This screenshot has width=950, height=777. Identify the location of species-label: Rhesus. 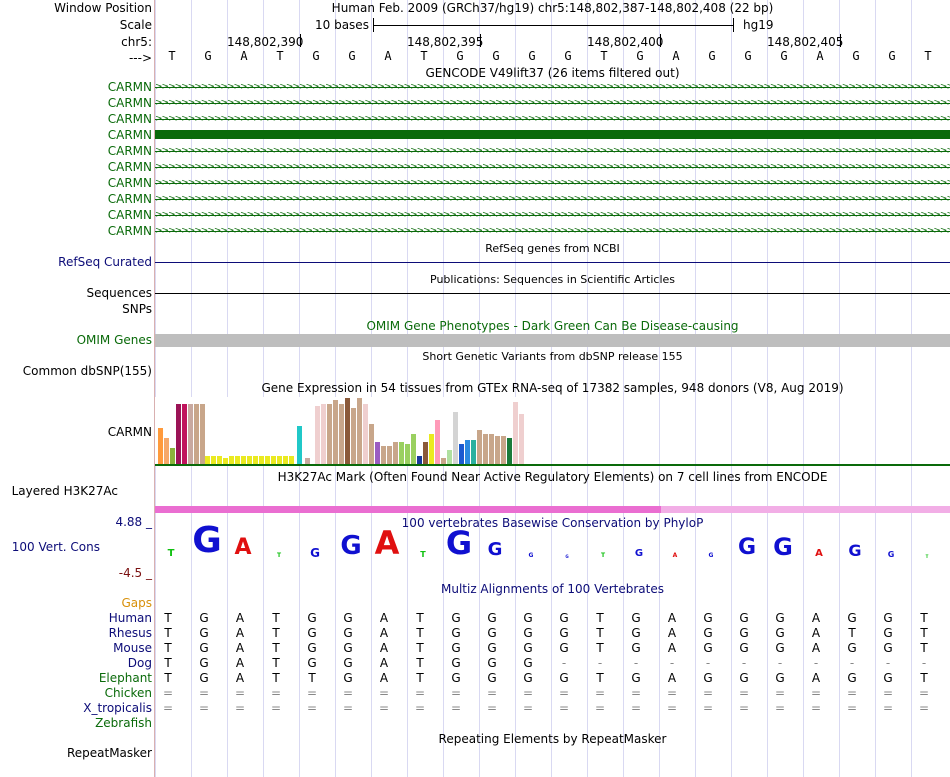
(130, 633).